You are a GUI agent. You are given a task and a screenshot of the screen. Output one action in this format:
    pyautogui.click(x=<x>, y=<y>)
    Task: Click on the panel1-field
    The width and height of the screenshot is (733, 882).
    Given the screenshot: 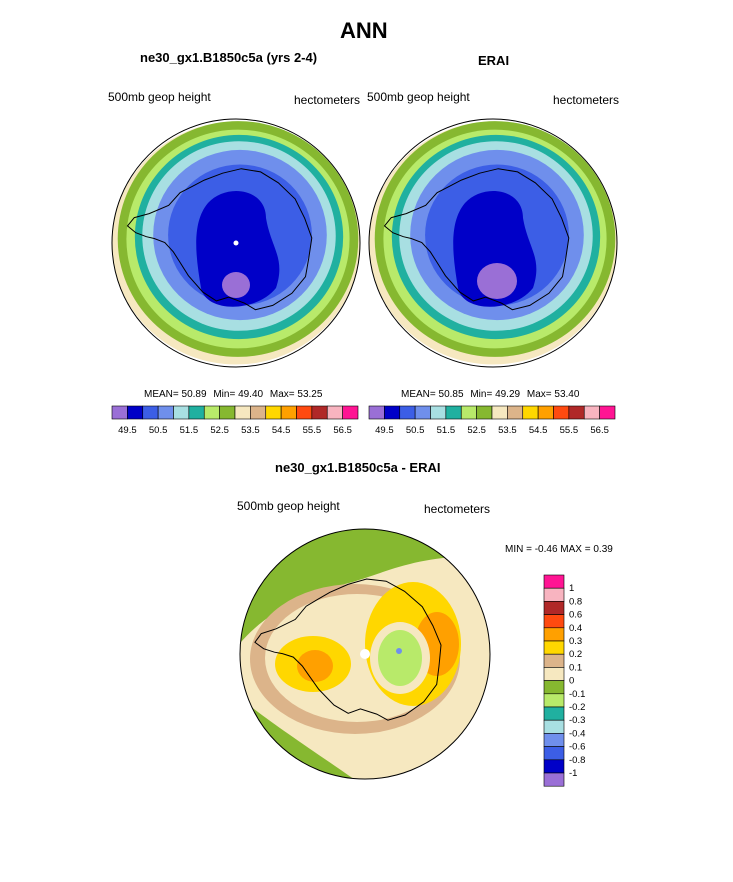 What is the action you would take?
    pyautogui.click(x=236, y=243)
    